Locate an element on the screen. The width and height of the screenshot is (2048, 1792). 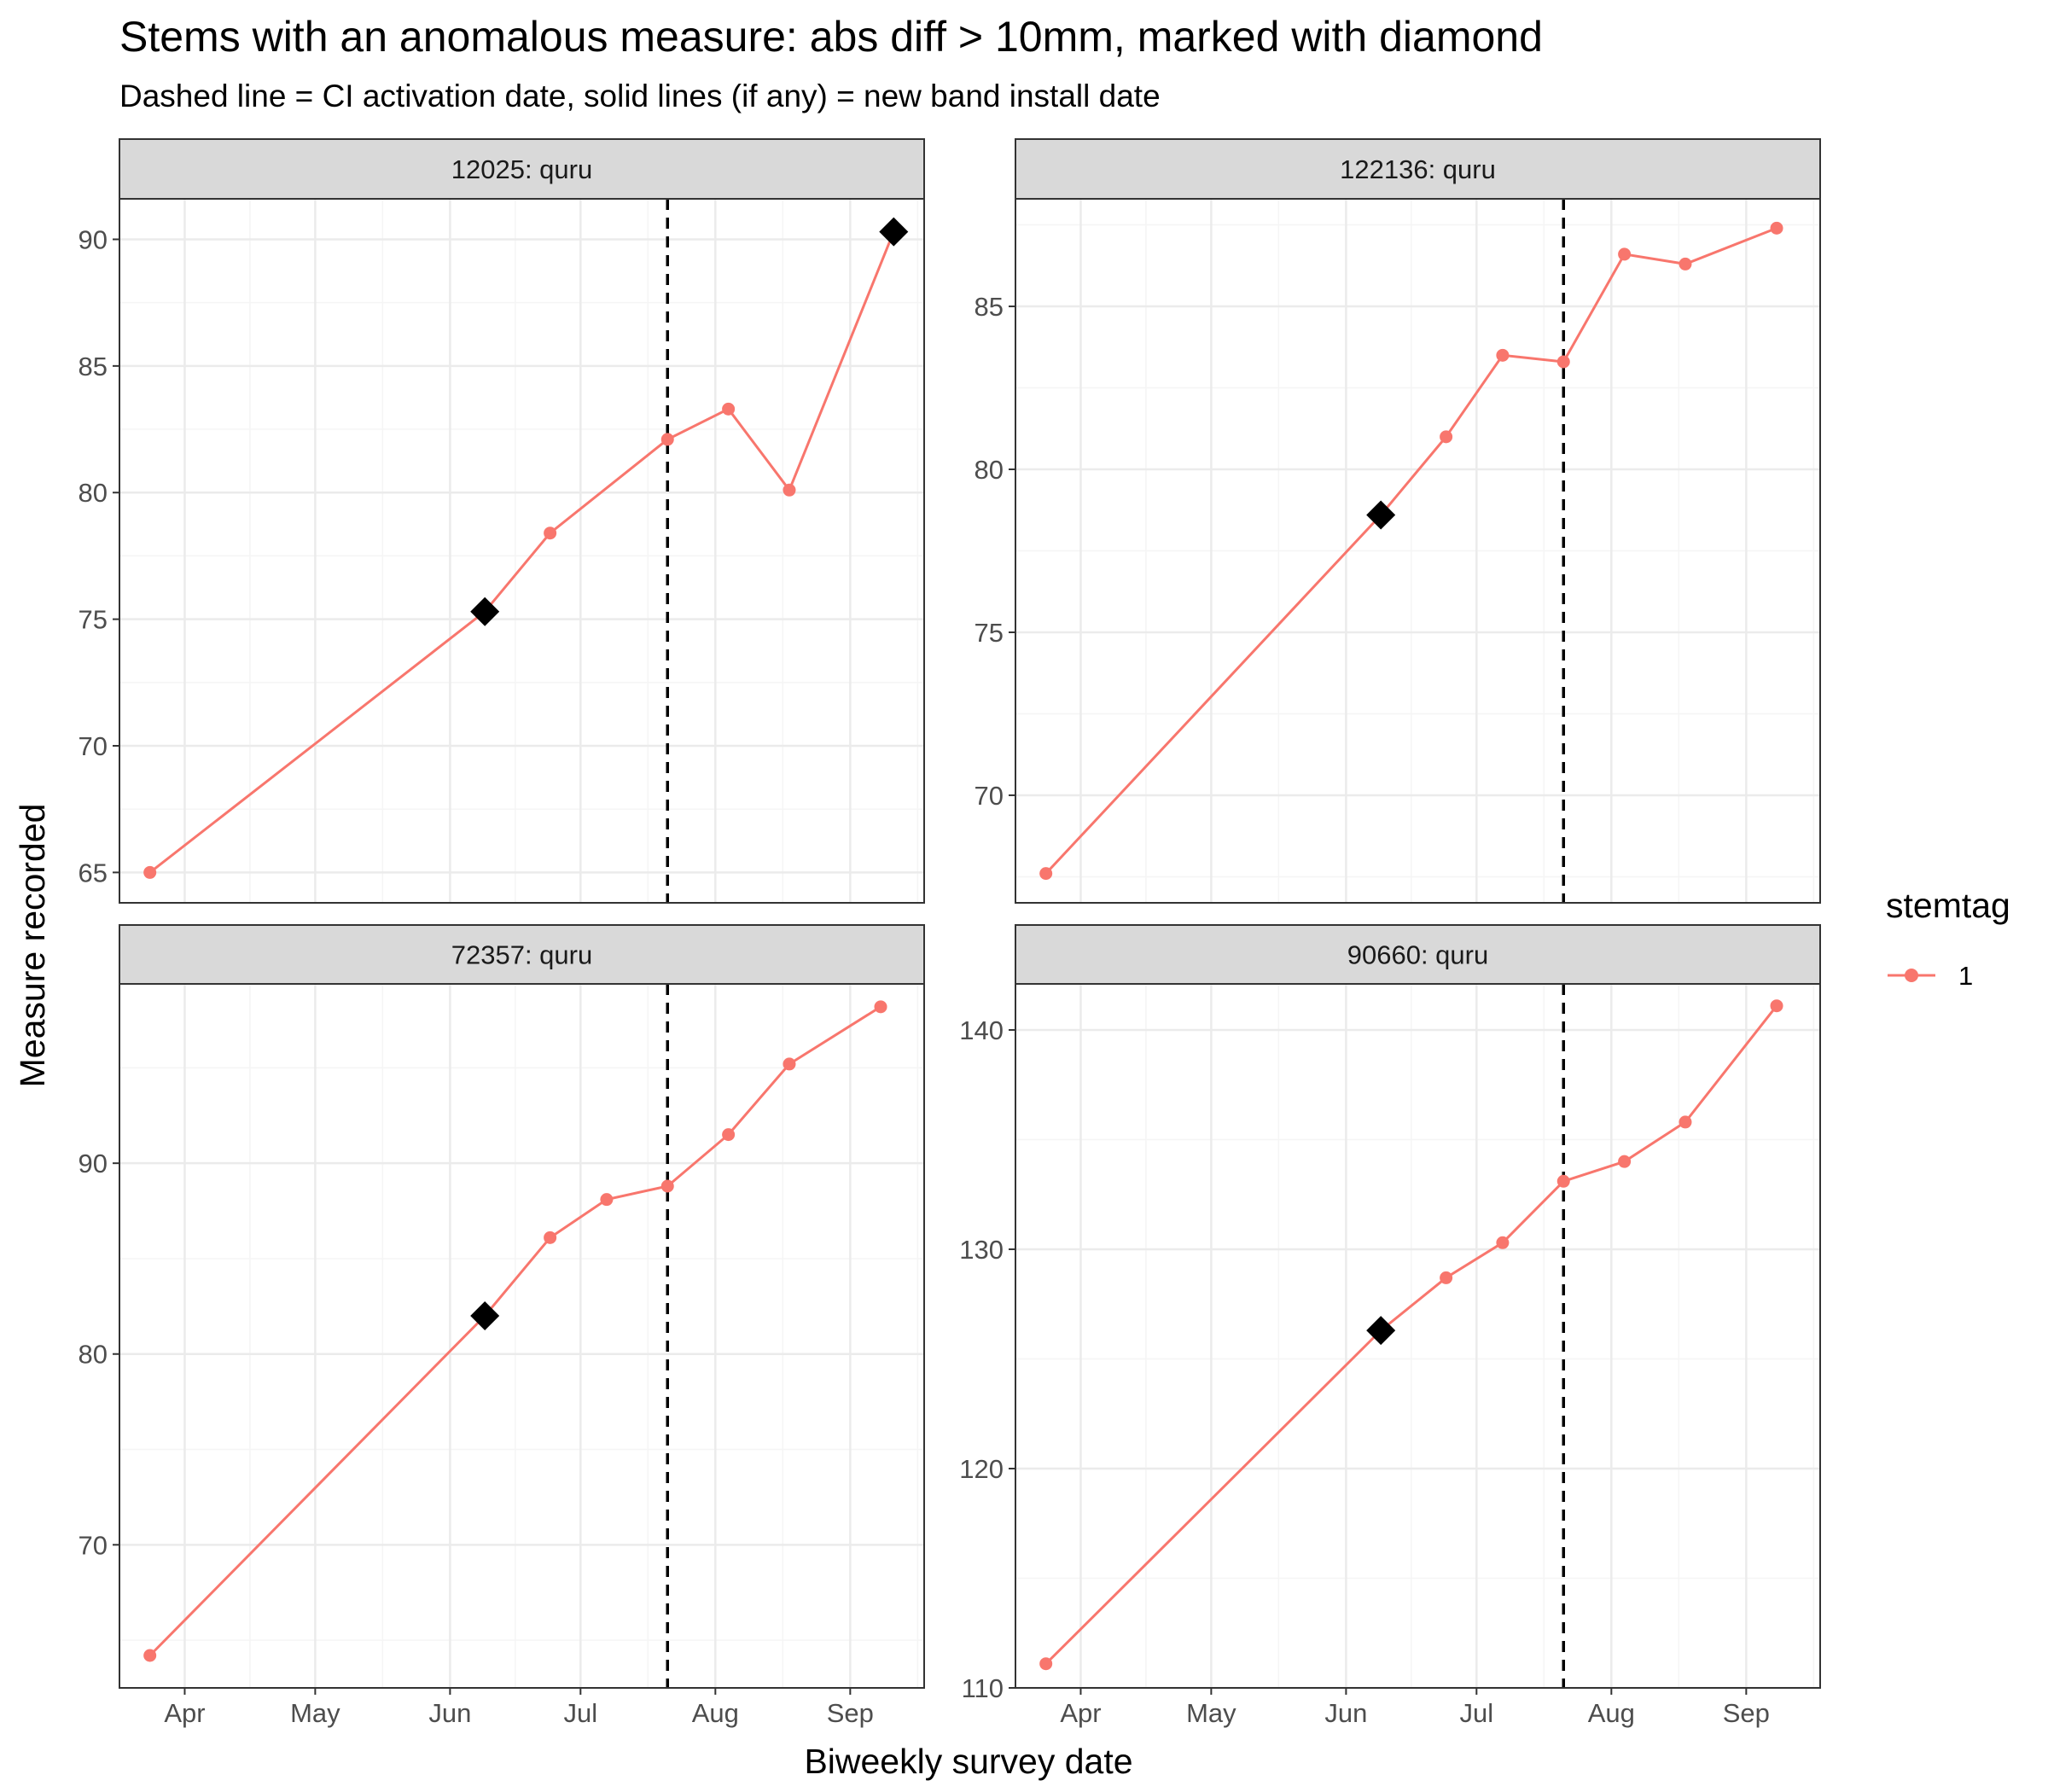
legend-title: stemtag is located at coordinates (1948, 906).